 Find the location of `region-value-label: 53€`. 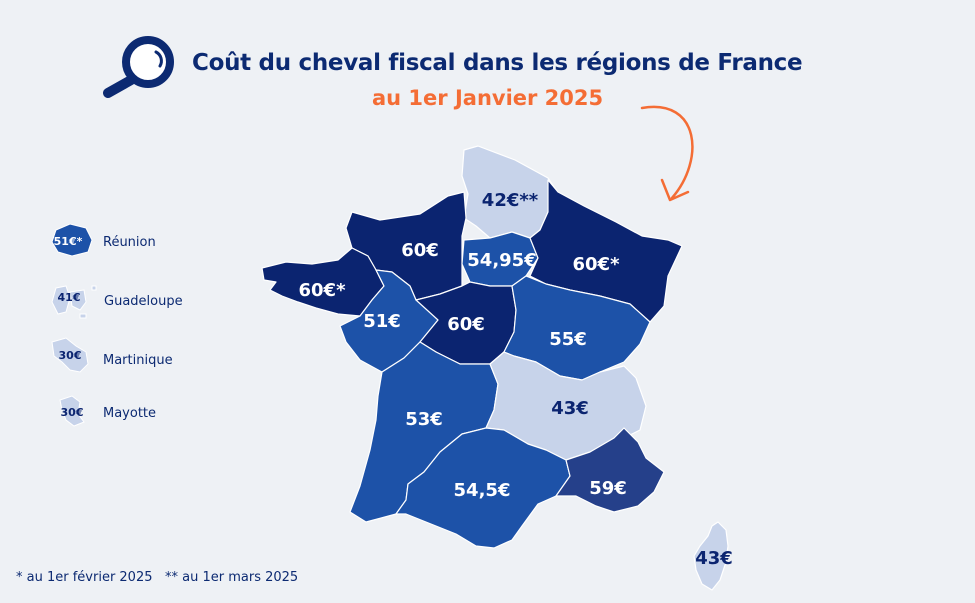

region-value-label: 53€ is located at coordinates (424, 419).